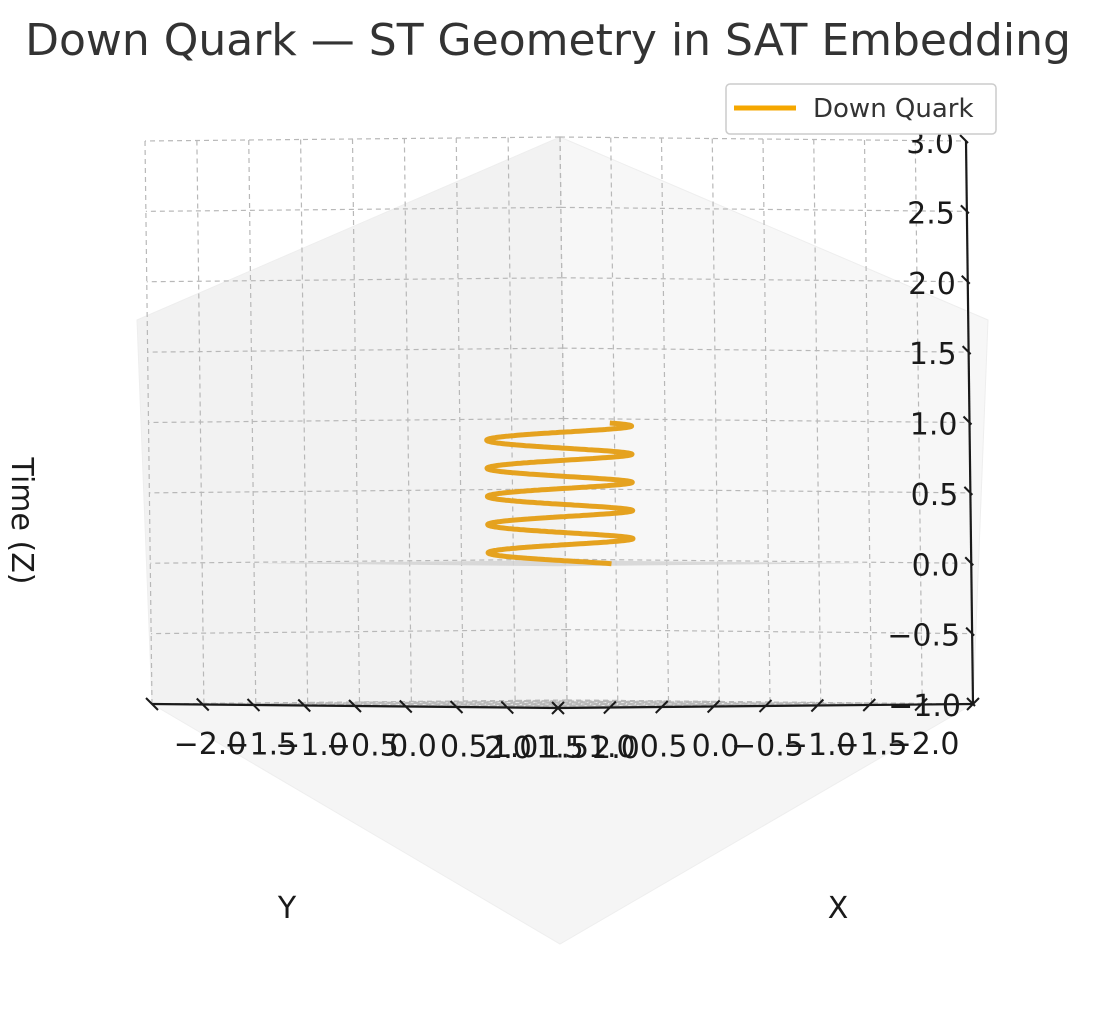 Image resolution: width=1097 pixels, height=1035 pixels. Describe the element at coordinates (893, 109) in the screenshot. I see `legend-label-down-quark: Down Quark` at that location.